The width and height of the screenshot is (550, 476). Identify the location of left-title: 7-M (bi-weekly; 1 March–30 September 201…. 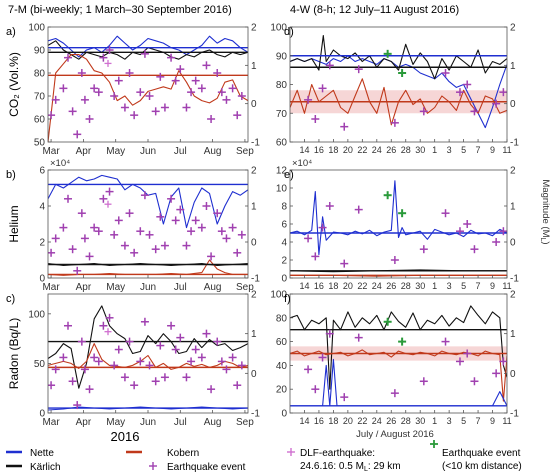
(120, 10).